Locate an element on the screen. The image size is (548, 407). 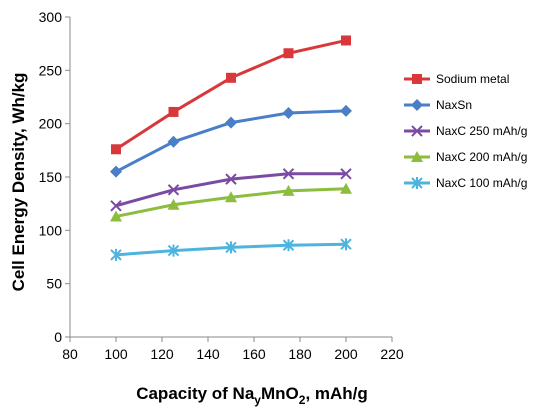
legend-entry: NaxC 100 mAh/g is located at coordinates (465, 183).